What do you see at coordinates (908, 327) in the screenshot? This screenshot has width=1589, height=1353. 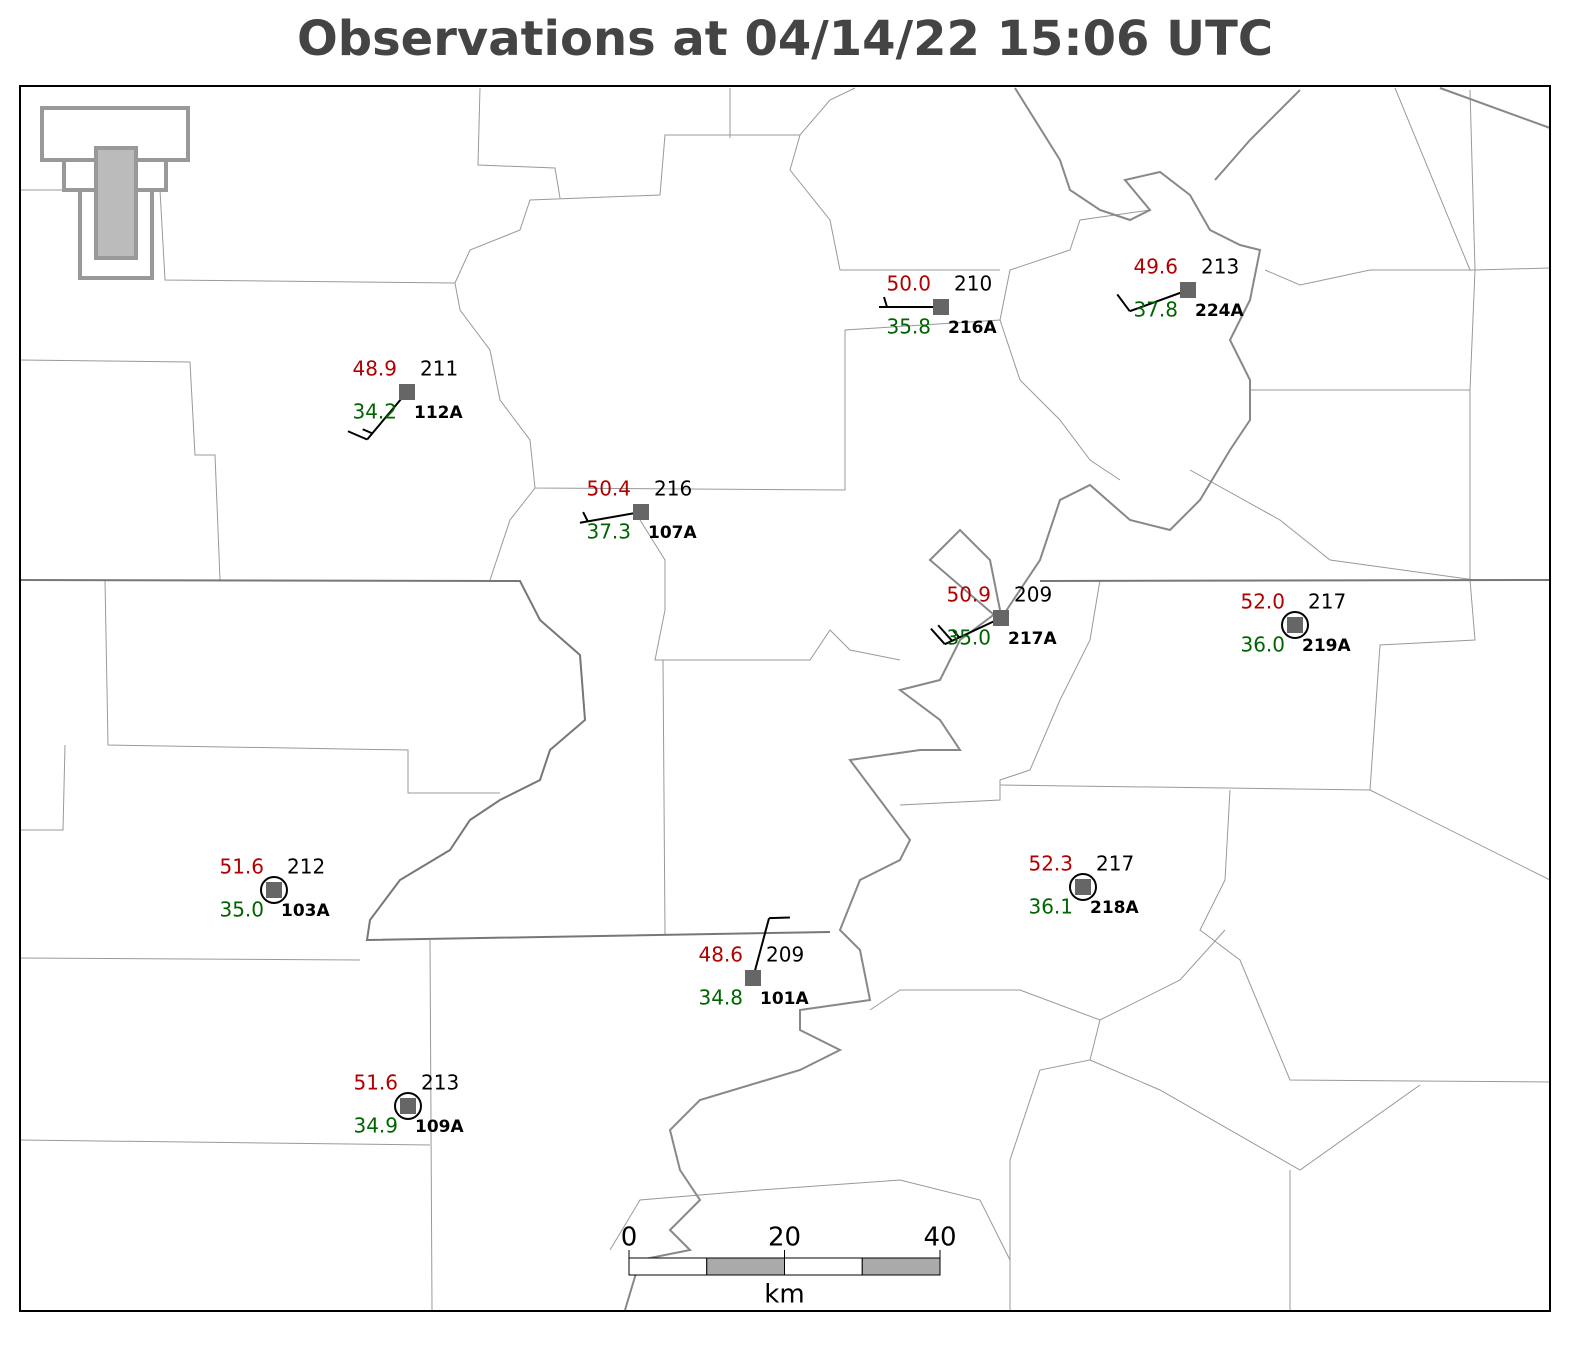 I see `dewpoint: 35.8` at bounding box center [908, 327].